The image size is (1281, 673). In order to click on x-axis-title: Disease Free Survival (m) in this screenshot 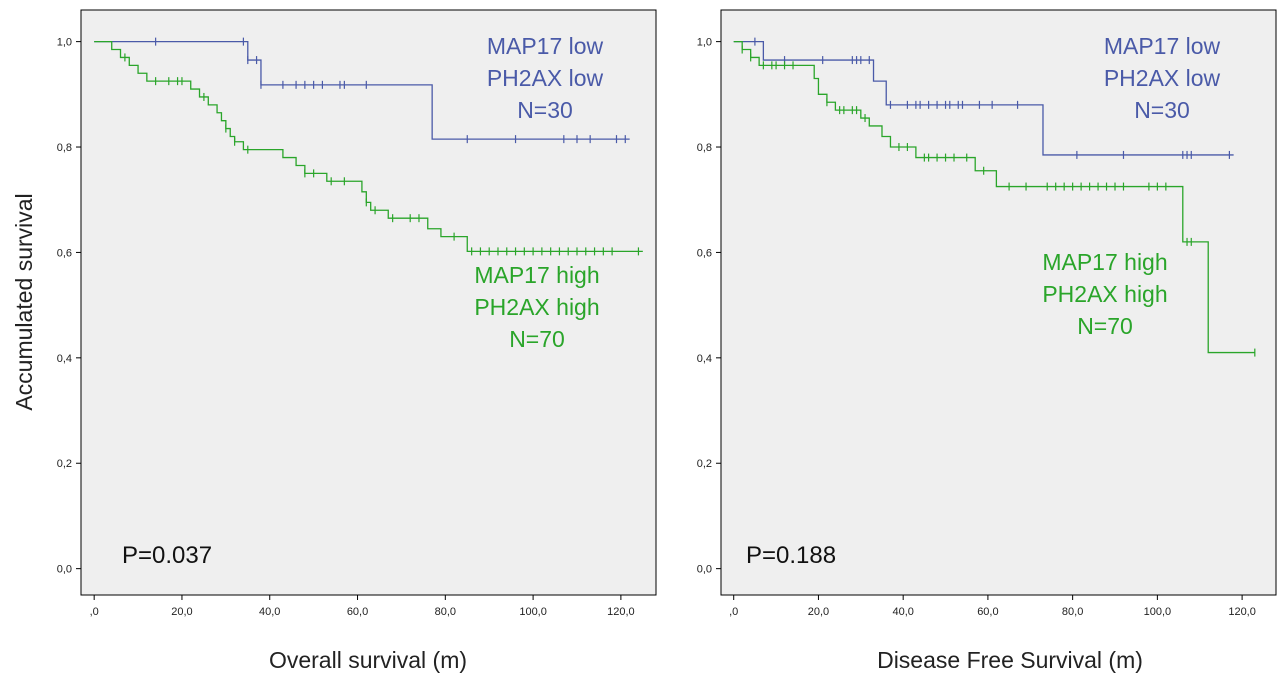, I will do `click(1010, 660)`.